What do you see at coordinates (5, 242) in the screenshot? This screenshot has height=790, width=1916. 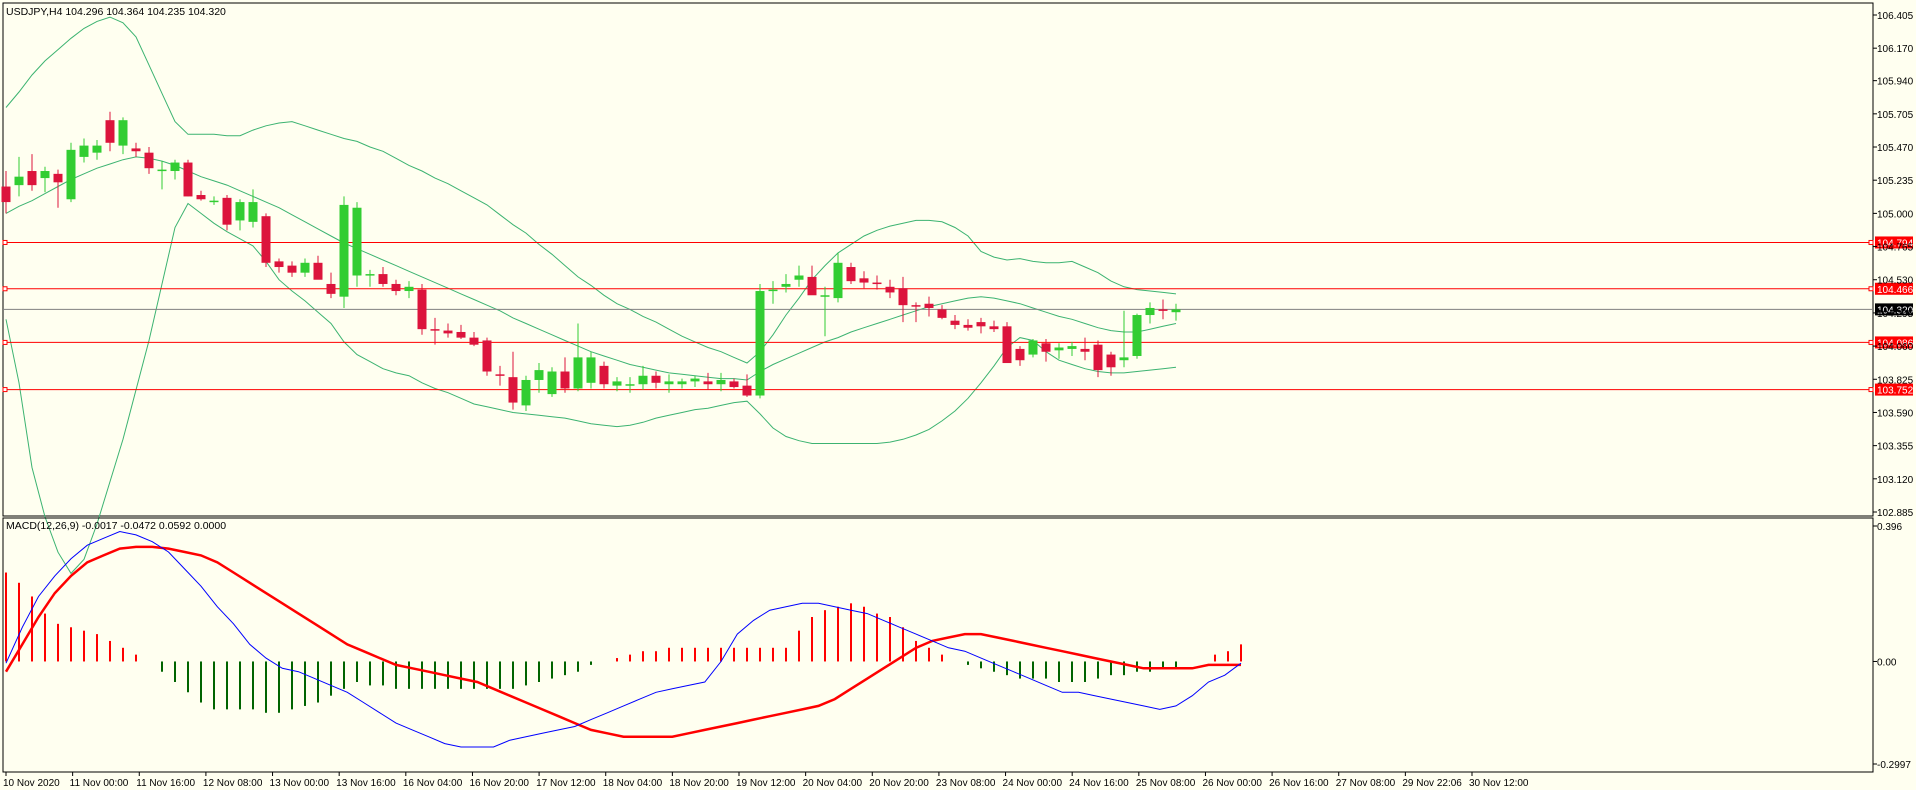 I see `level-handle-left` at bounding box center [5, 242].